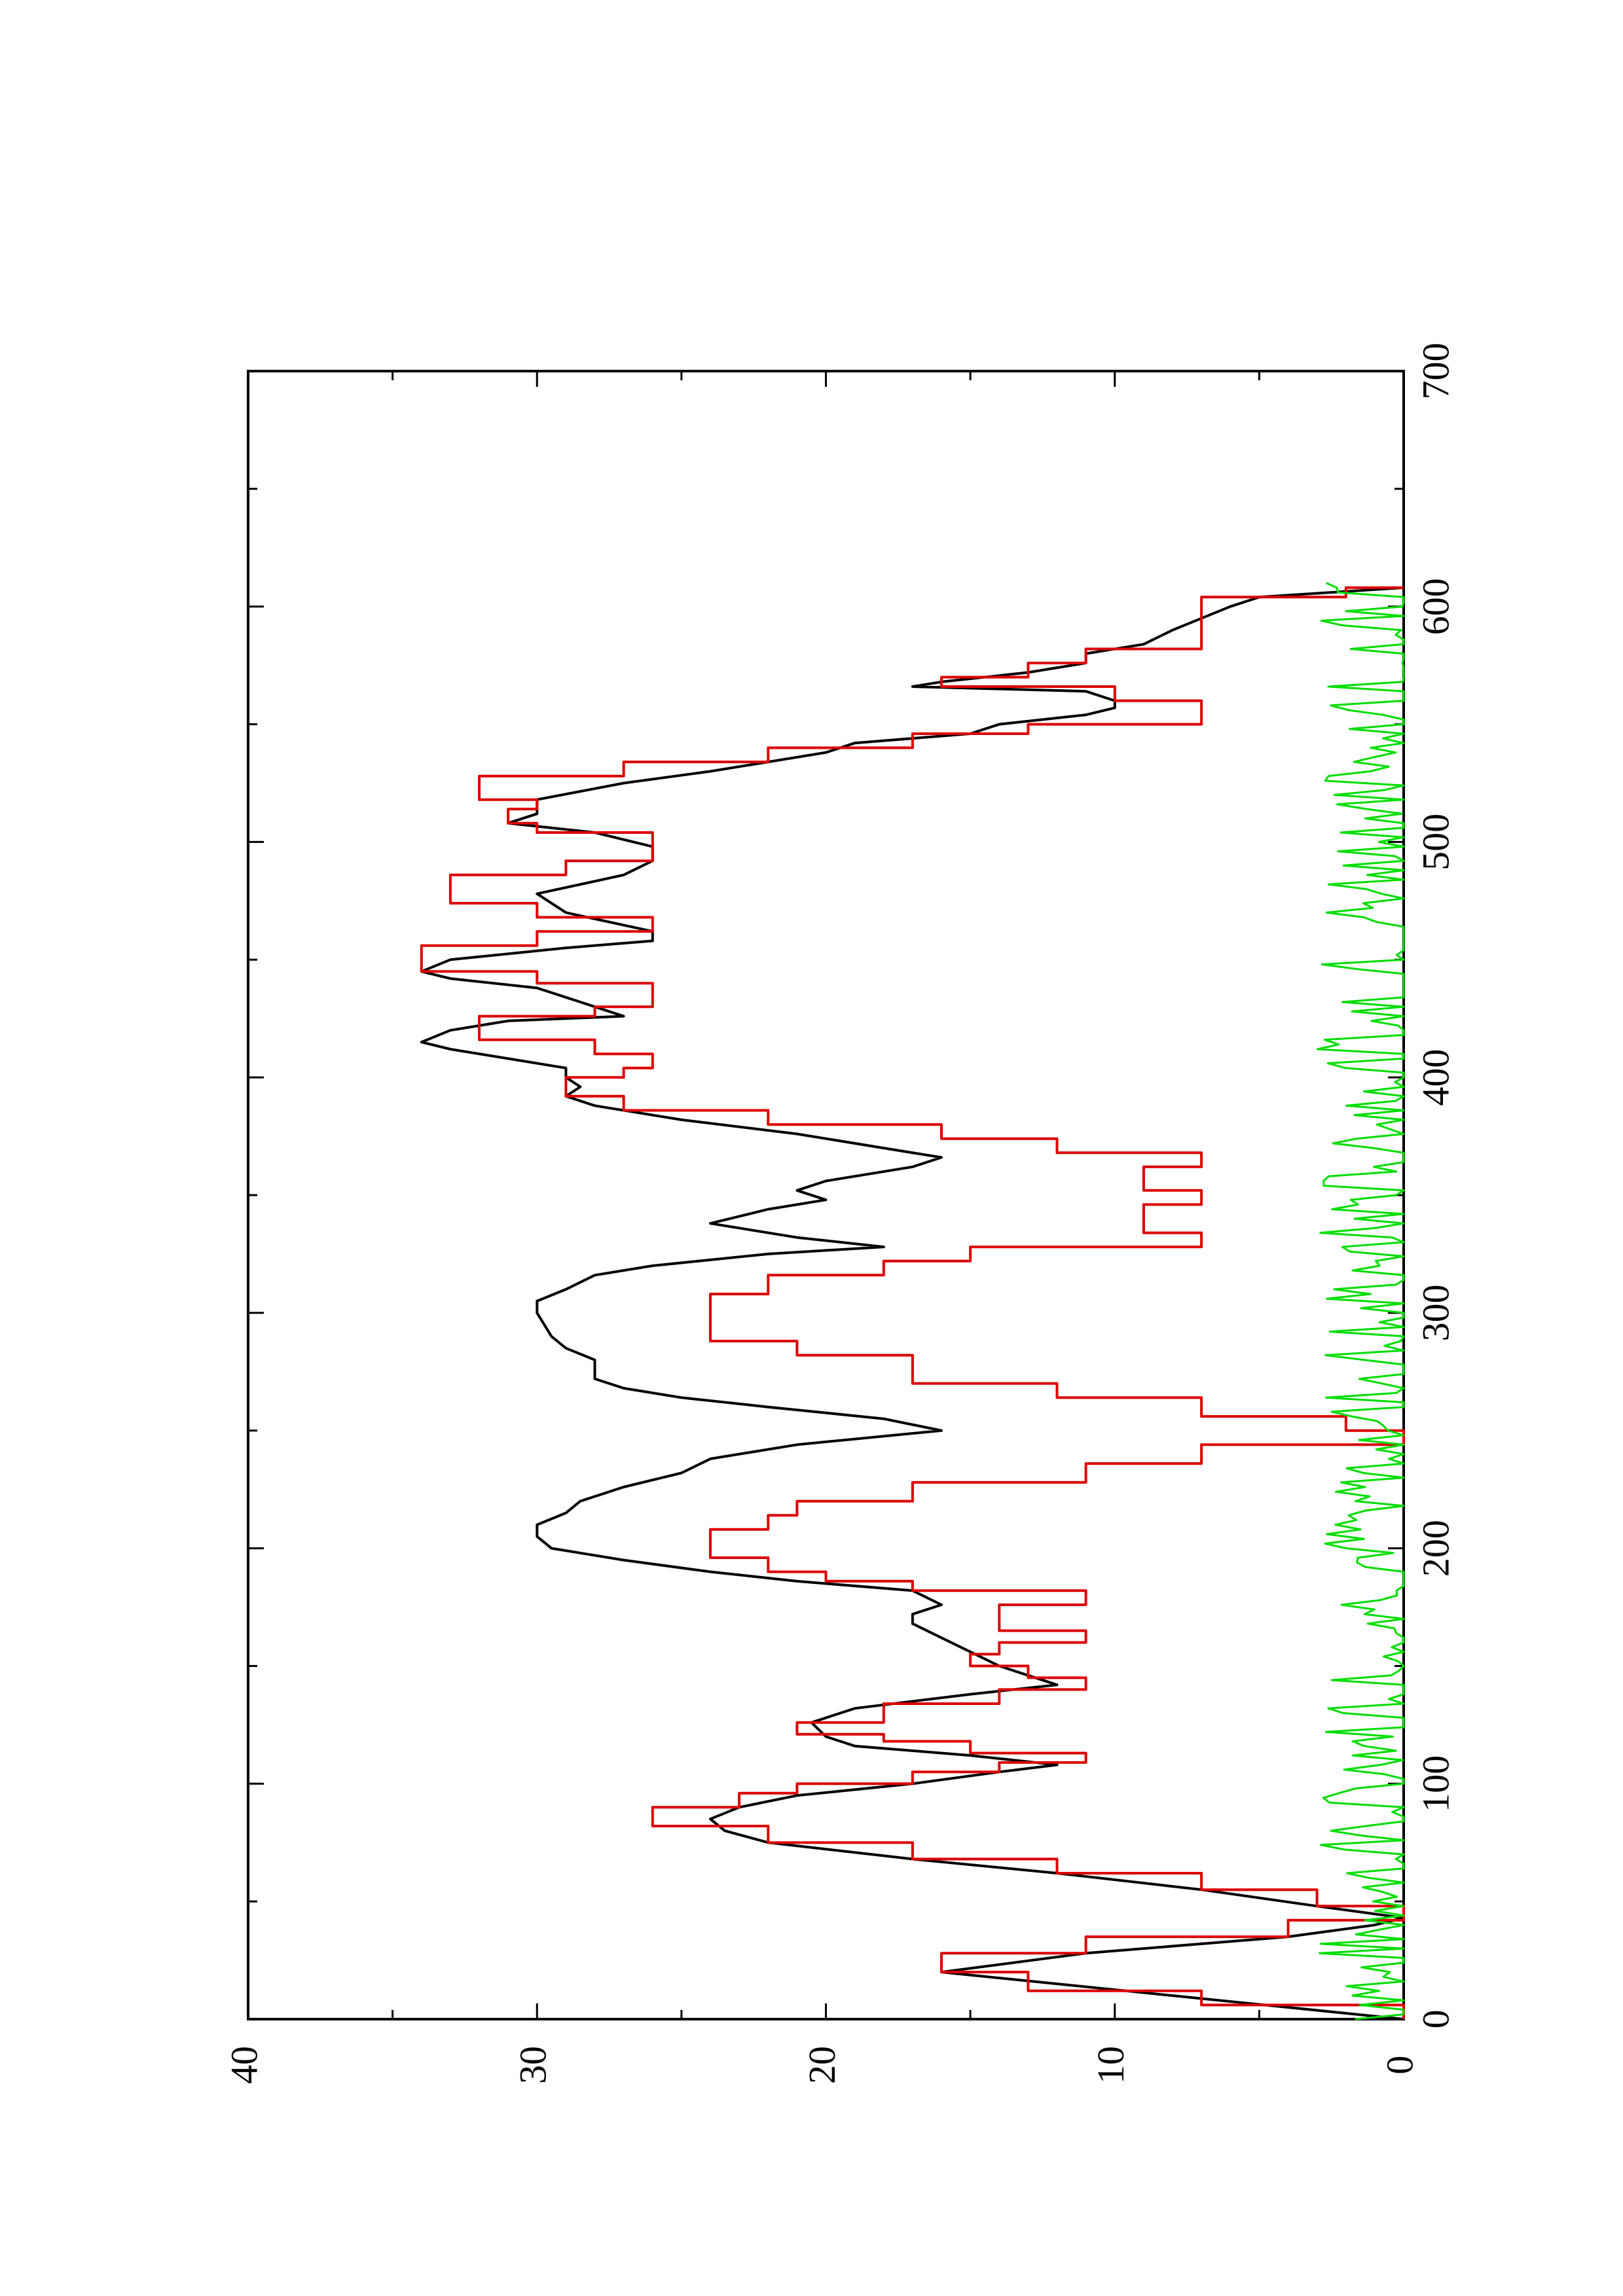 The height and width of the screenshot is (2296, 1623). What do you see at coordinates (244, 2065) in the screenshot?
I see `y-tick-label: 40` at bounding box center [244, 2065].